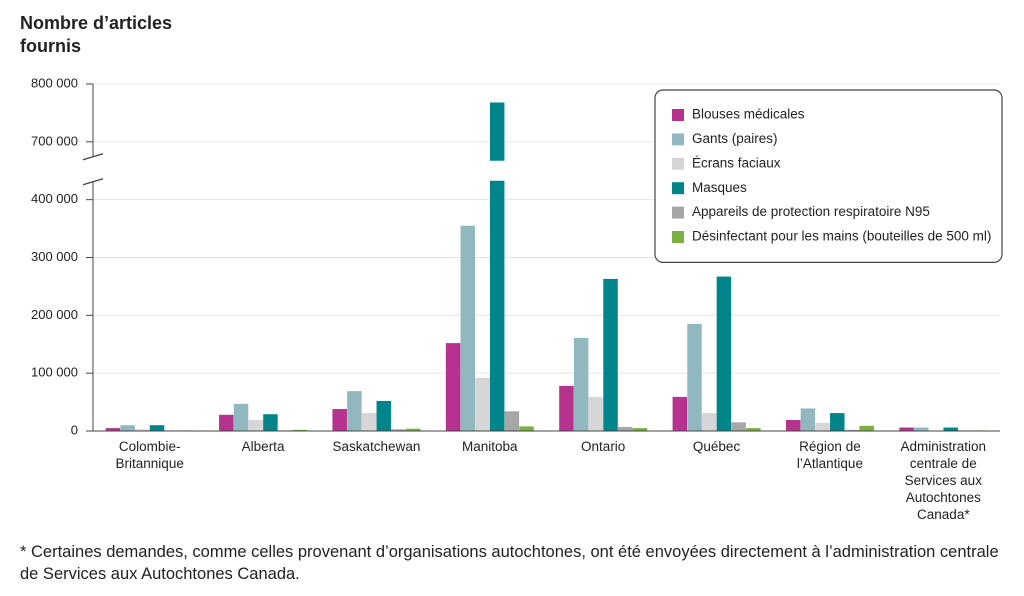 The width and height of the screenshot is (1024, 596). Describe the element at coordinates (54, 82) in the screenshot. I see `y-tick-label: 800 000` at that location.